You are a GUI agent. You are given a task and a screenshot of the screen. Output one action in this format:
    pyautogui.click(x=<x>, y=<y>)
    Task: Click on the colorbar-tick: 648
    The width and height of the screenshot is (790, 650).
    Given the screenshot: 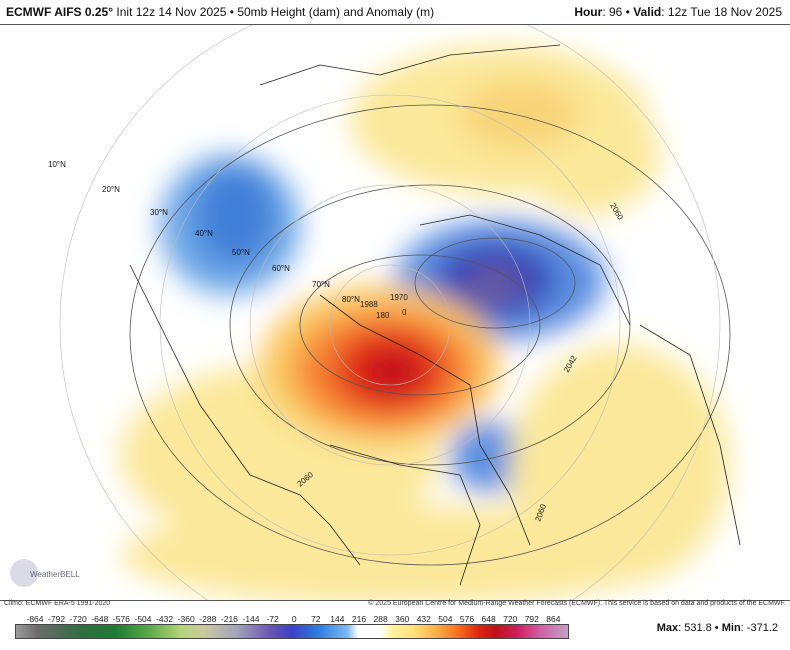 What is the action you would take?
    pyautogui.click(x=488, y=619)
    